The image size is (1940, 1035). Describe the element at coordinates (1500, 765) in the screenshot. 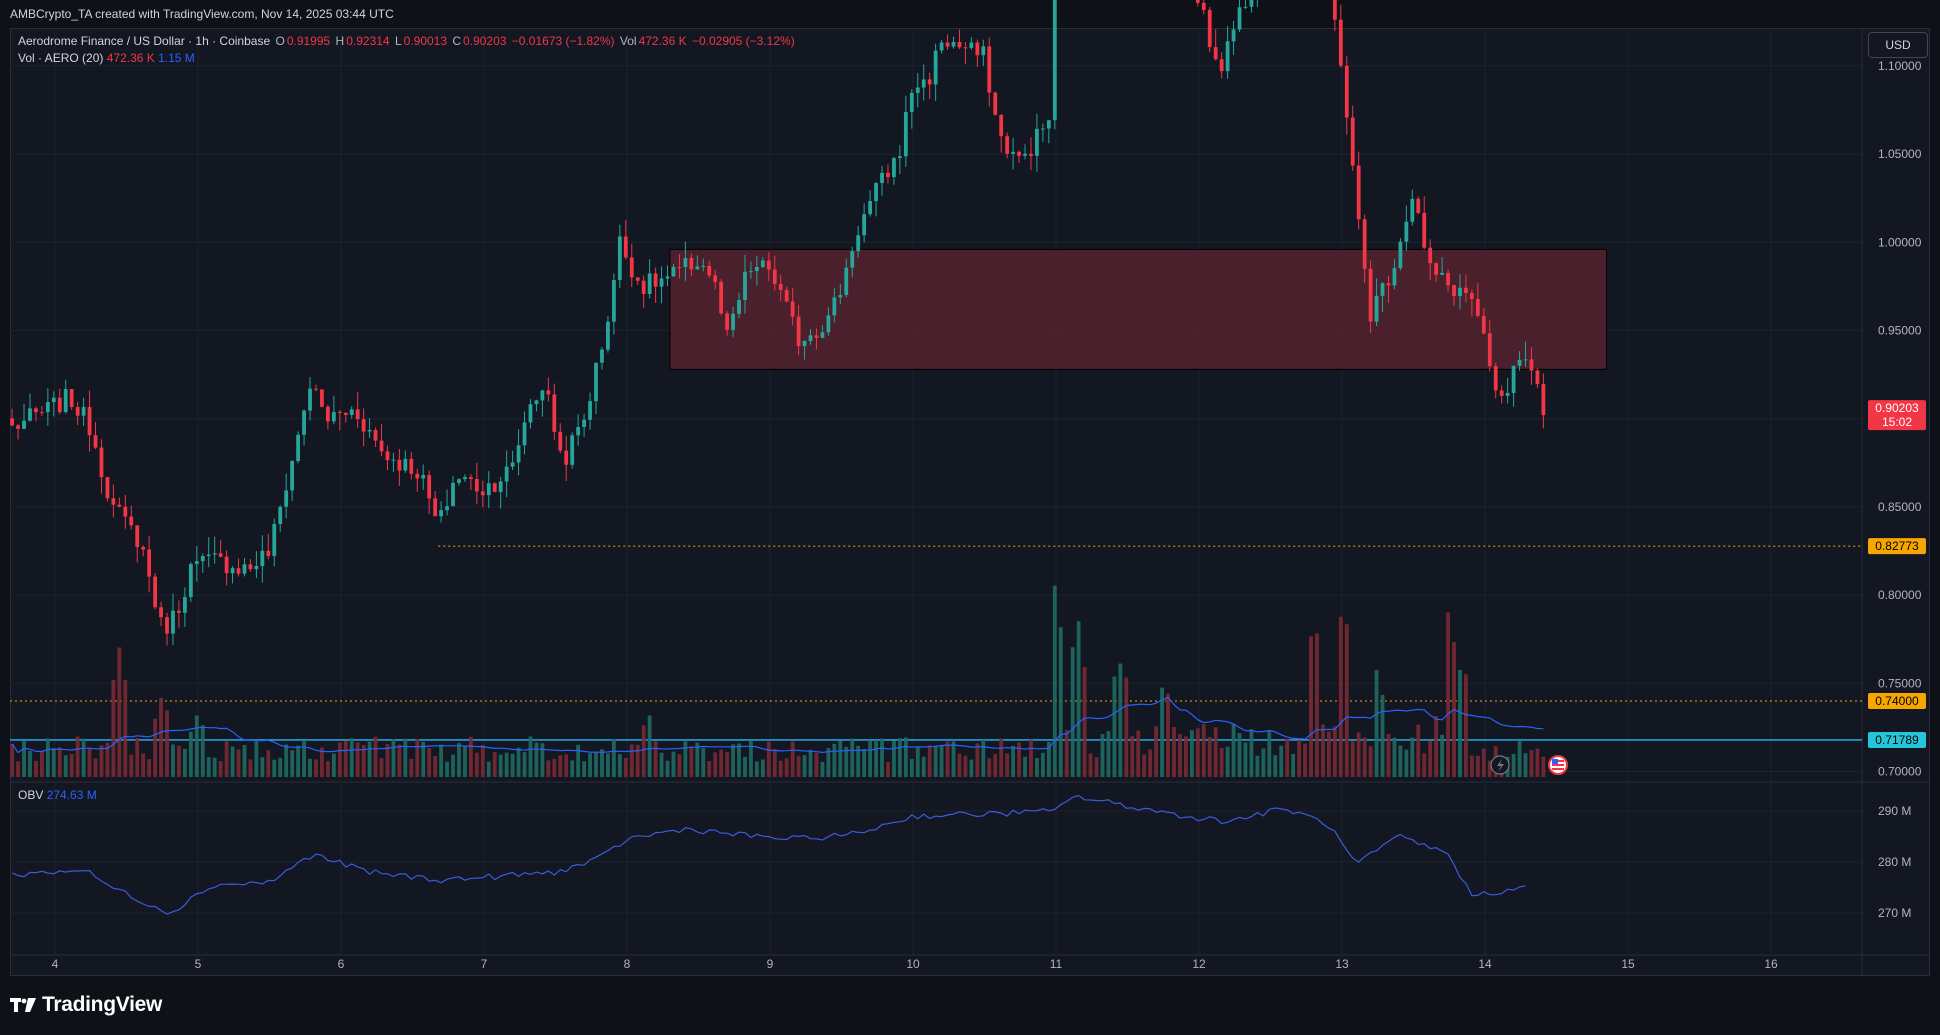

I see `replay-icon` at that location.